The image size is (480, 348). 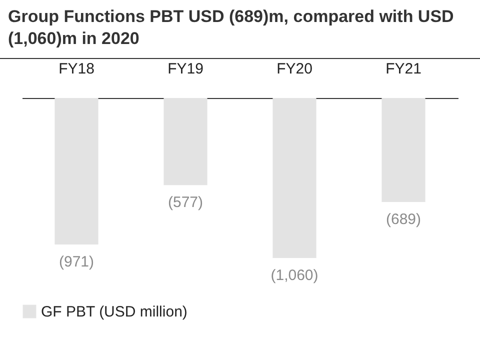 What do you see at coordinates (76, 262) in the screenshot?
I see `data-label: (971)` at bounding box center [76, 262].